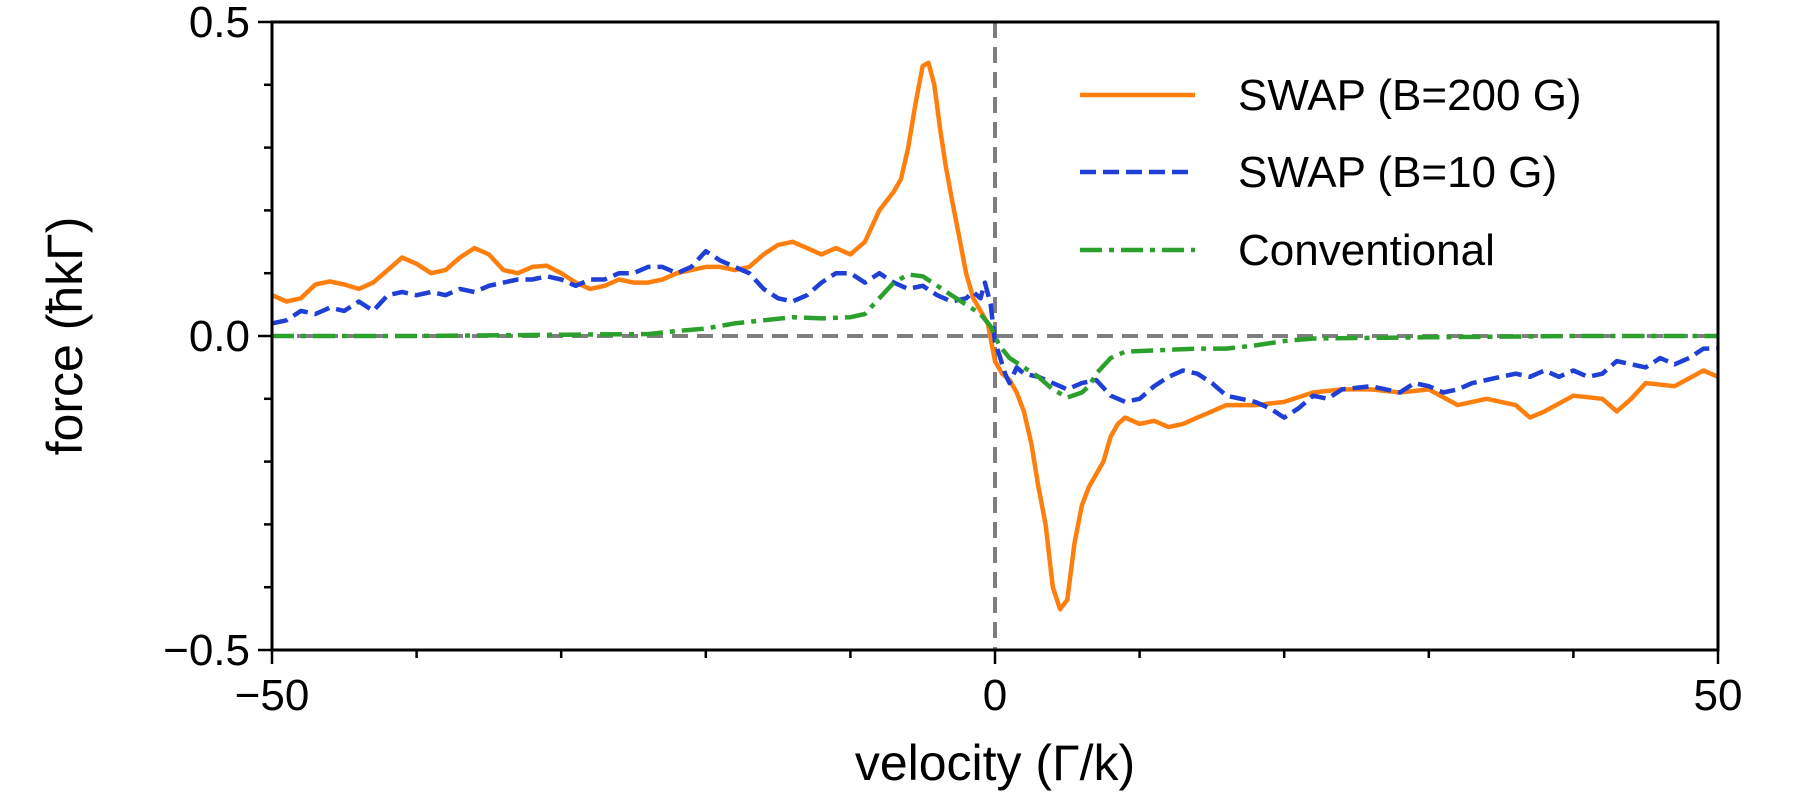  What do you see at coordinates (1366, 250) in the screenshot?
I see `legend-label-3: Conventional` at bounding box center [1366, 250].